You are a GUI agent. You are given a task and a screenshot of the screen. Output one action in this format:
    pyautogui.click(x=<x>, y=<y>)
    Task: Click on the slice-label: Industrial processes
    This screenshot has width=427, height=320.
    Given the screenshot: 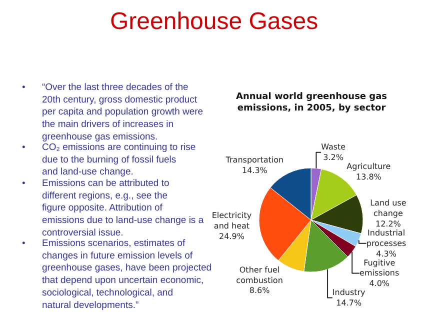 What is the action you would take?
    pyautogui.click(x=386, y=238)
    